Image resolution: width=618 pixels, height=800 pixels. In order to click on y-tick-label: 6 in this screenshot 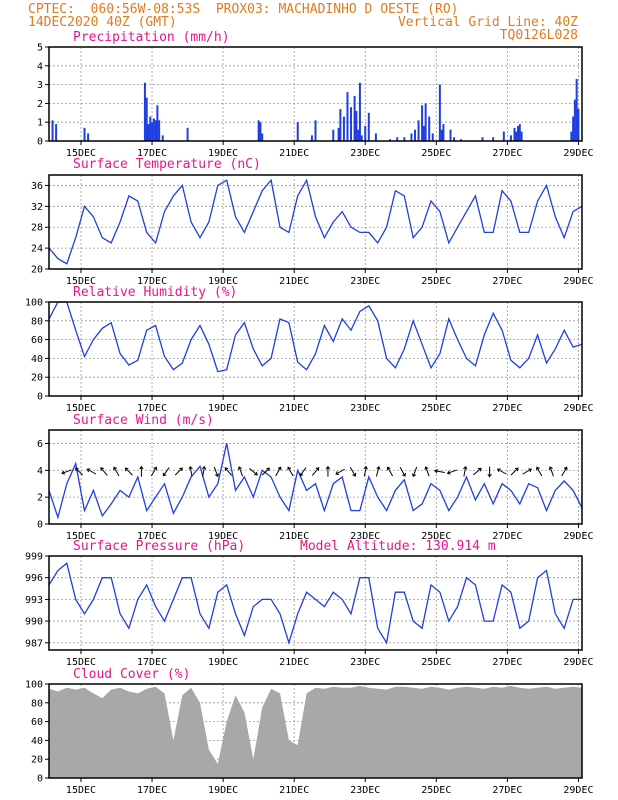, I will do `click(40, 444)`.